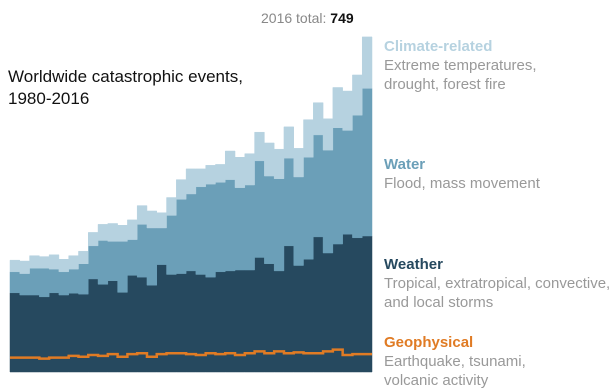 This screenshot has width=612, height=392. I want to click on line-geophysical, so click(191, 354).